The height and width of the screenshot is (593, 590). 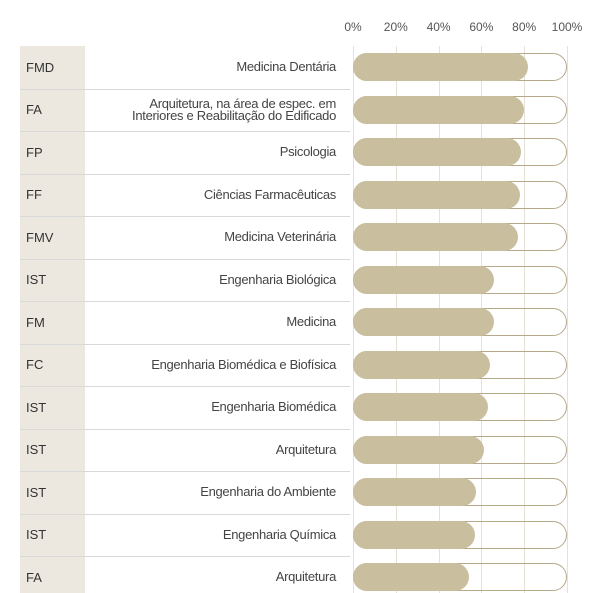 I want to click on category-label: Medicina Veterinária, so click(x=280, y=237).